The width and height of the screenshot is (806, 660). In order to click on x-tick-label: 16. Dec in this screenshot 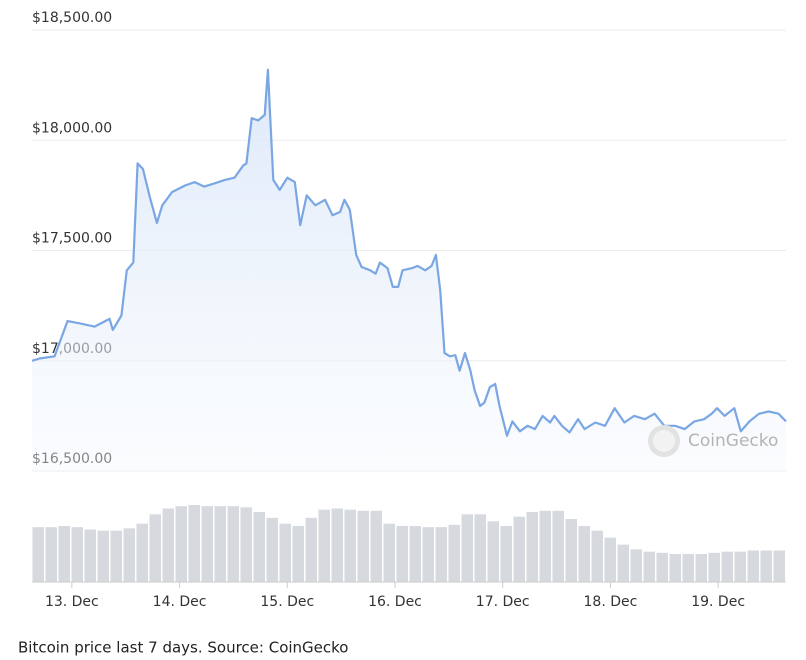, I will do `click(395, 602)`.